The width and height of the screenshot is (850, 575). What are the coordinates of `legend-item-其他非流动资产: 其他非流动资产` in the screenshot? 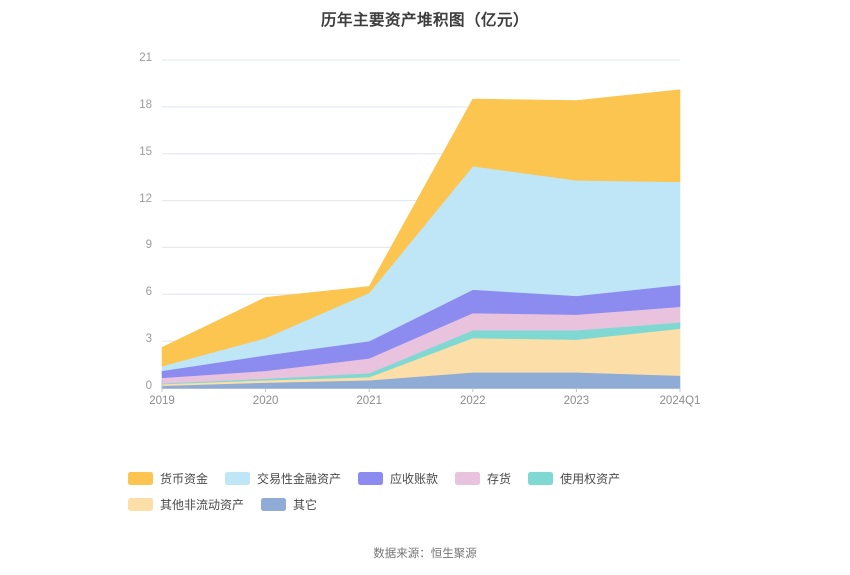 It's located at (186, 504).